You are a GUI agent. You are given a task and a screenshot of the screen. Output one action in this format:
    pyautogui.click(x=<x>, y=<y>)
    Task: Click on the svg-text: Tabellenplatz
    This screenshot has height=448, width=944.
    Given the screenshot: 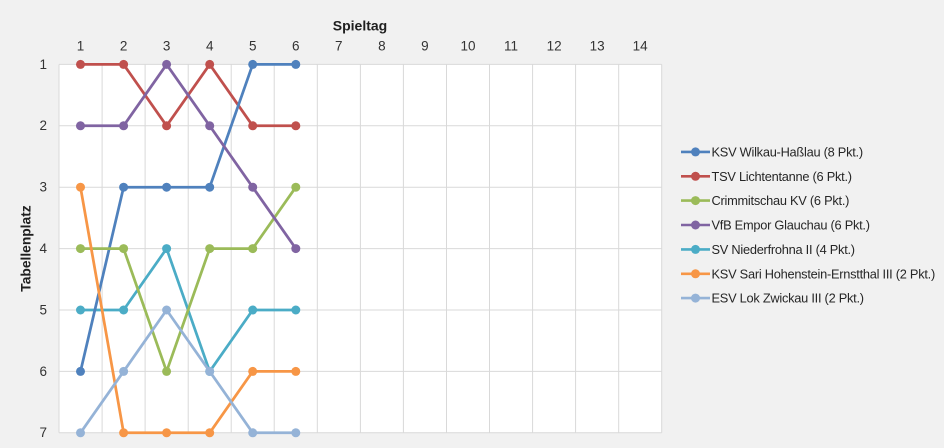 What is the action you would take?
    pyautogui.click(x=26, y=248)
    